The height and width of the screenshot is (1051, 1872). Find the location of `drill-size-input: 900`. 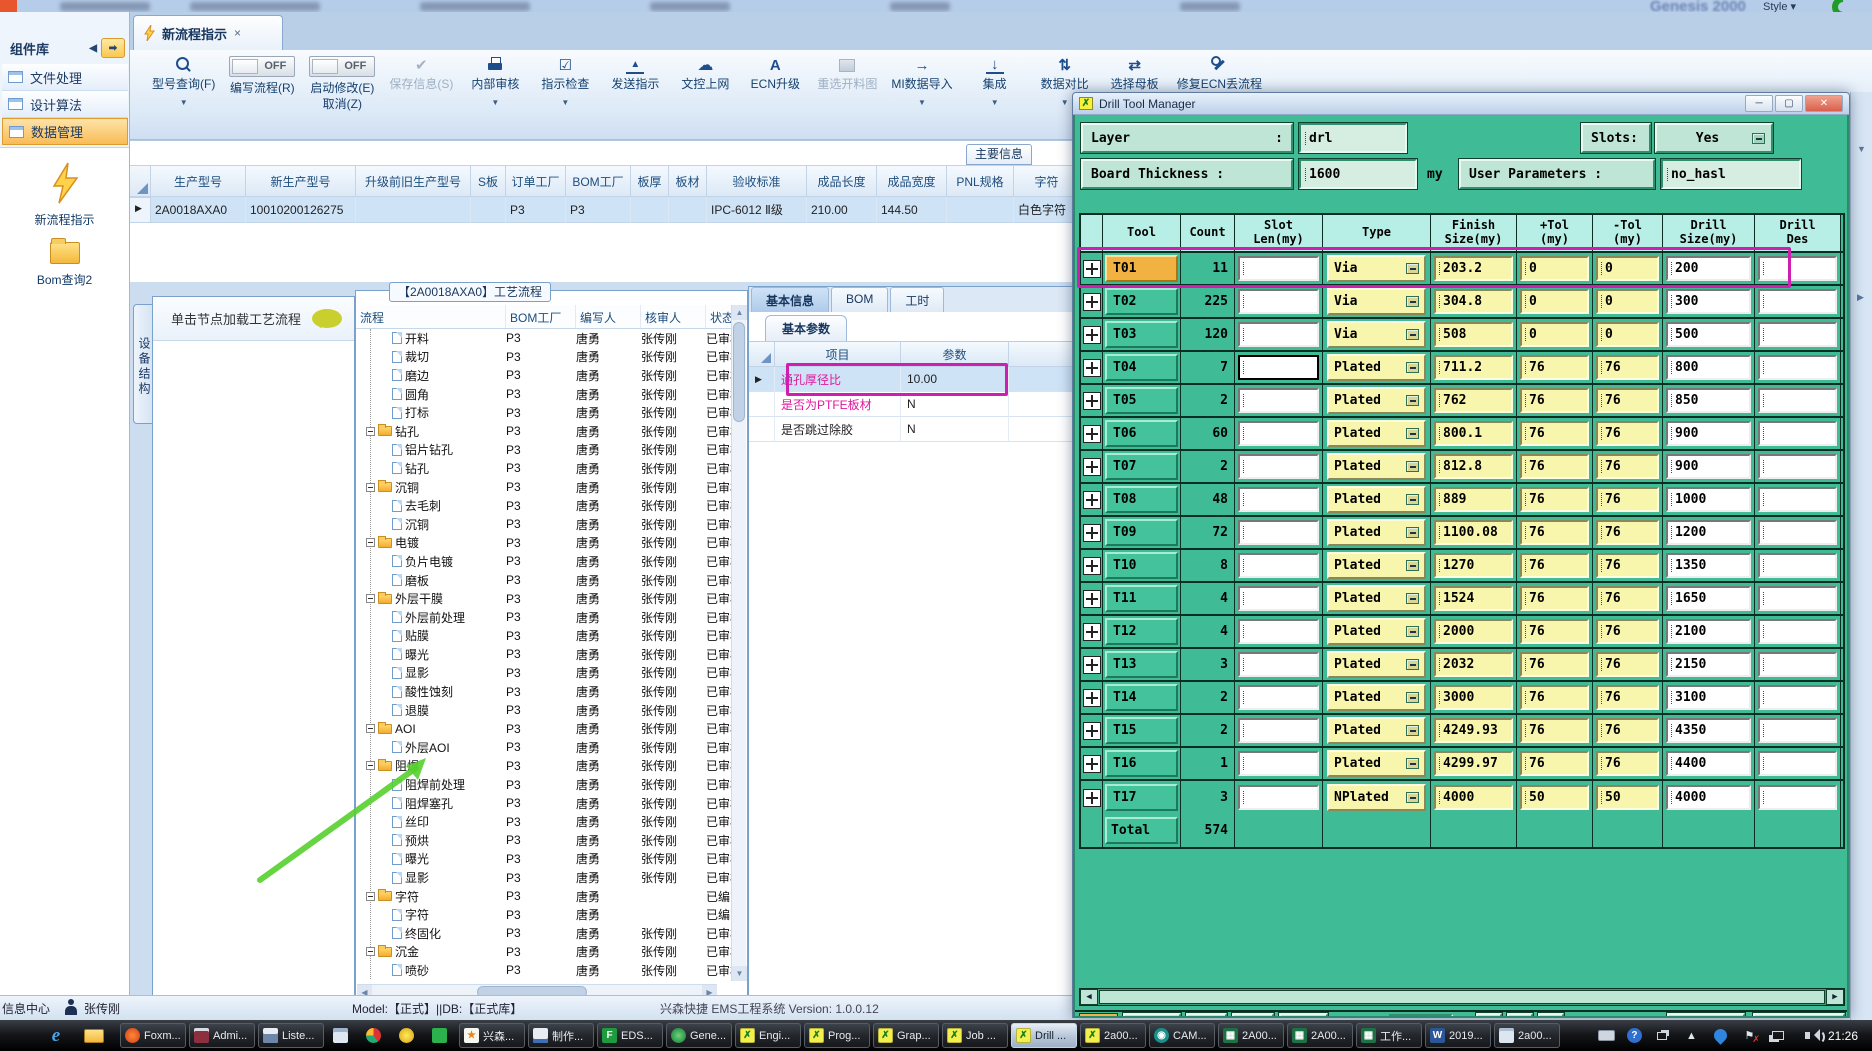

drill-size-input: 900 is located at coordinates (1708, 466).